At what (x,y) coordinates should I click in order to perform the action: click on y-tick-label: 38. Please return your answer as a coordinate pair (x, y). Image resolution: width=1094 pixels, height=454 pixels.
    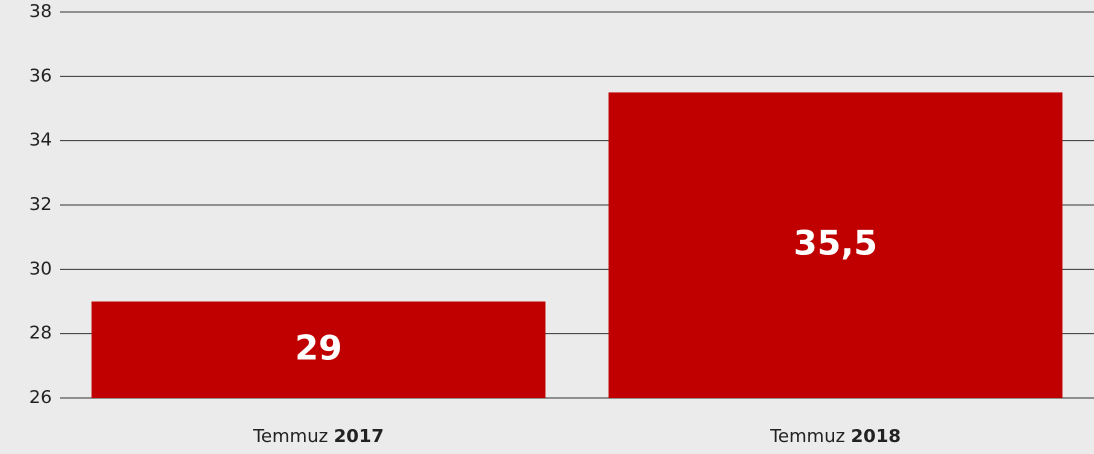
    Looking at the image, I should click on (40, 11).